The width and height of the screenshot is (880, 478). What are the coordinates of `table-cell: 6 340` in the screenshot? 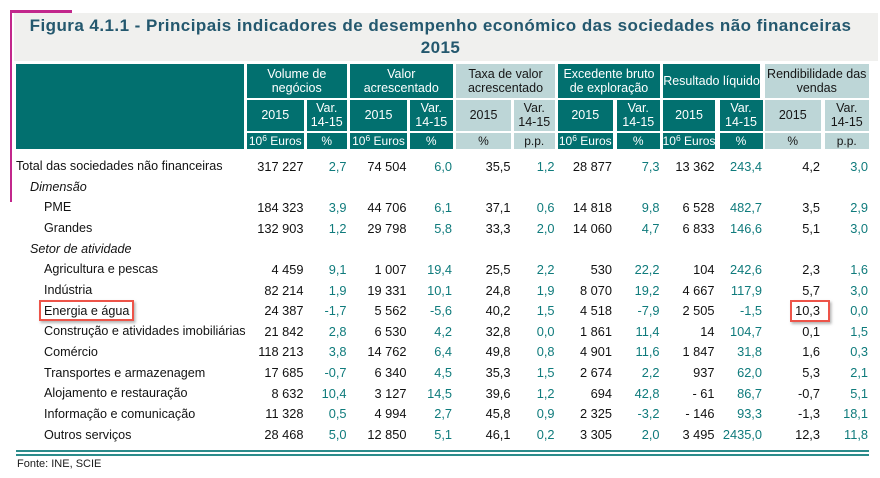 It's located at (390, 373).